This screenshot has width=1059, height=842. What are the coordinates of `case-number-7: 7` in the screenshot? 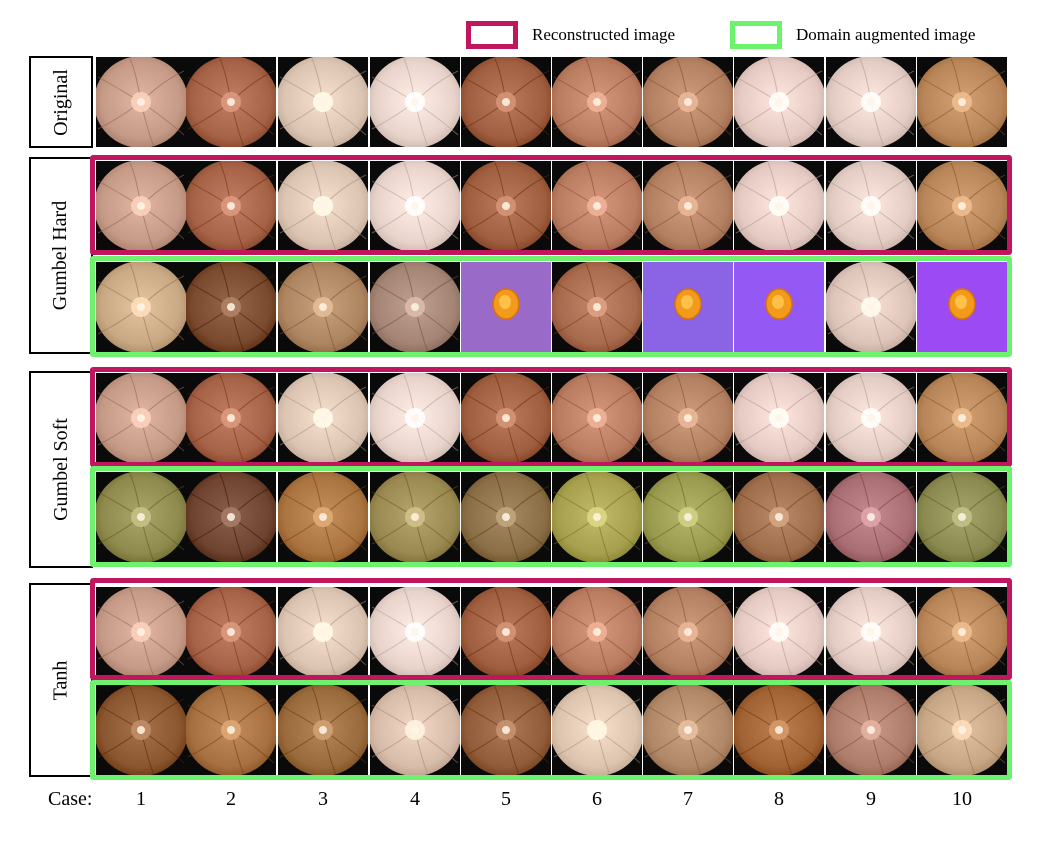 It's located at (688, 799).